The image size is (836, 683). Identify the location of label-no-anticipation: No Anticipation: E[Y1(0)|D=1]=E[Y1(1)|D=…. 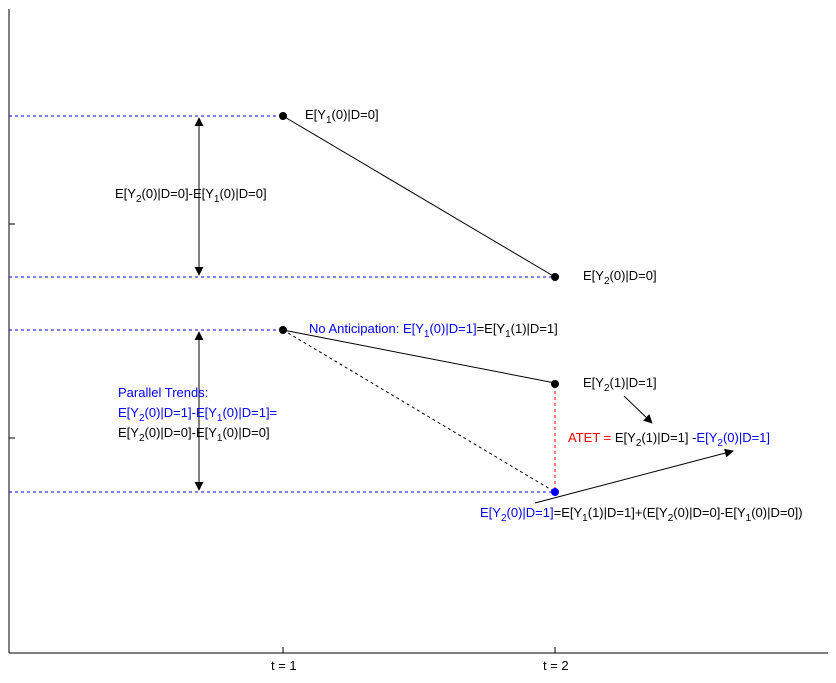
(433, 330).